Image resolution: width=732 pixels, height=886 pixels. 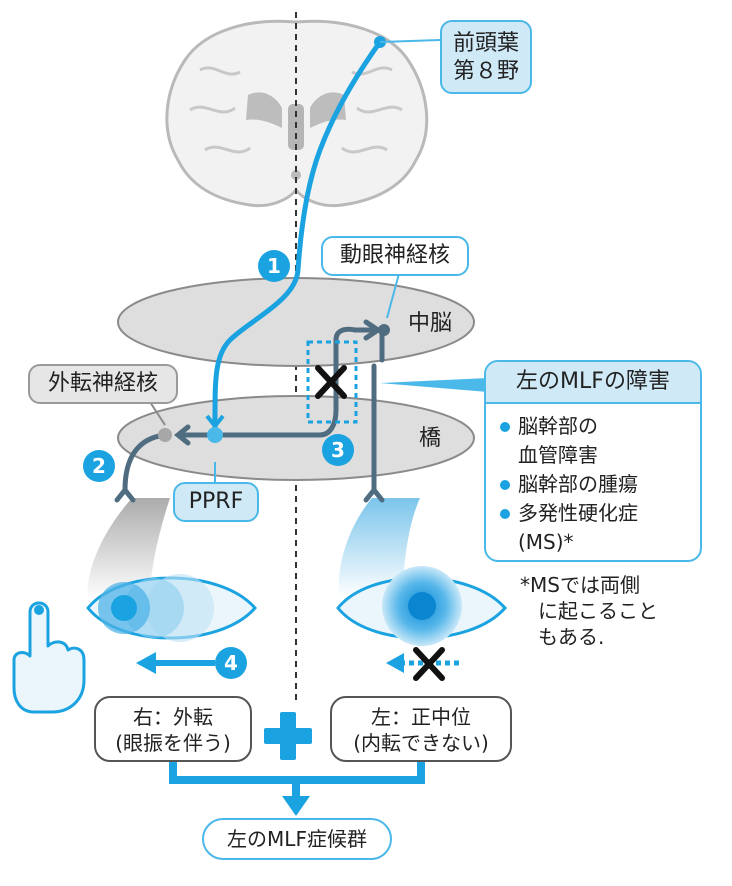 What do you see at coordinates (615, 611) in the screenshot?
I see `footnote: *MSでは両側 に起こること もある.` at bounding box center [615, 611].